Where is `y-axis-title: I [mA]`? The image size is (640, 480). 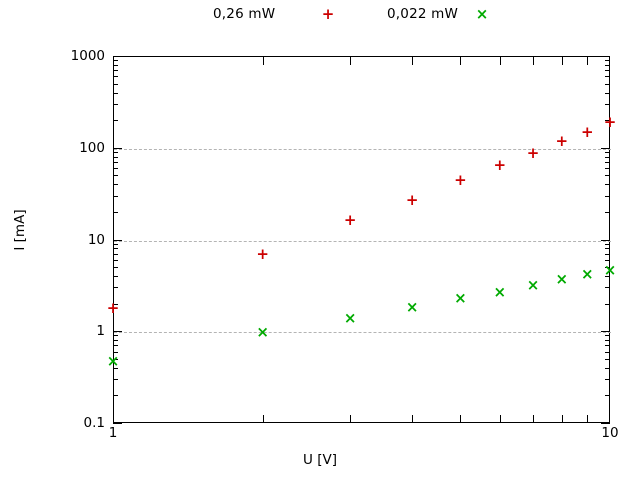
y-axis-title: I [mA] is located at coordinates (20, 230).